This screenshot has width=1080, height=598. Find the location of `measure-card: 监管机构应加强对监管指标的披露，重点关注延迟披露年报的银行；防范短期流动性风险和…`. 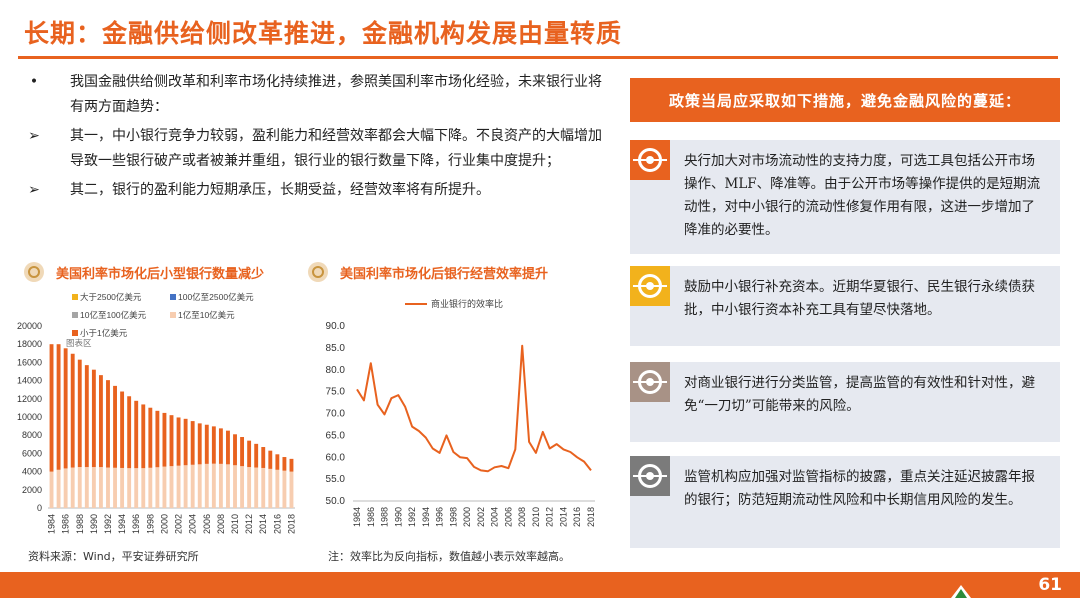

measure-card: 监管机构应加强对监管指标的披露，重点关注延迟披露年报的银行；防范短期流动性风险和… is located at coordinates (845, 502).